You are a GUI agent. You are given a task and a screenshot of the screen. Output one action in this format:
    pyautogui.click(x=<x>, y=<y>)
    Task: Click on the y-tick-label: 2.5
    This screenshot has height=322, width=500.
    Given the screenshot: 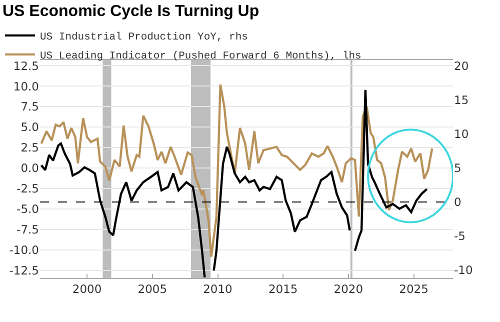 What is the action you would take?
    pyautogui.click(x=29, y=147)
    